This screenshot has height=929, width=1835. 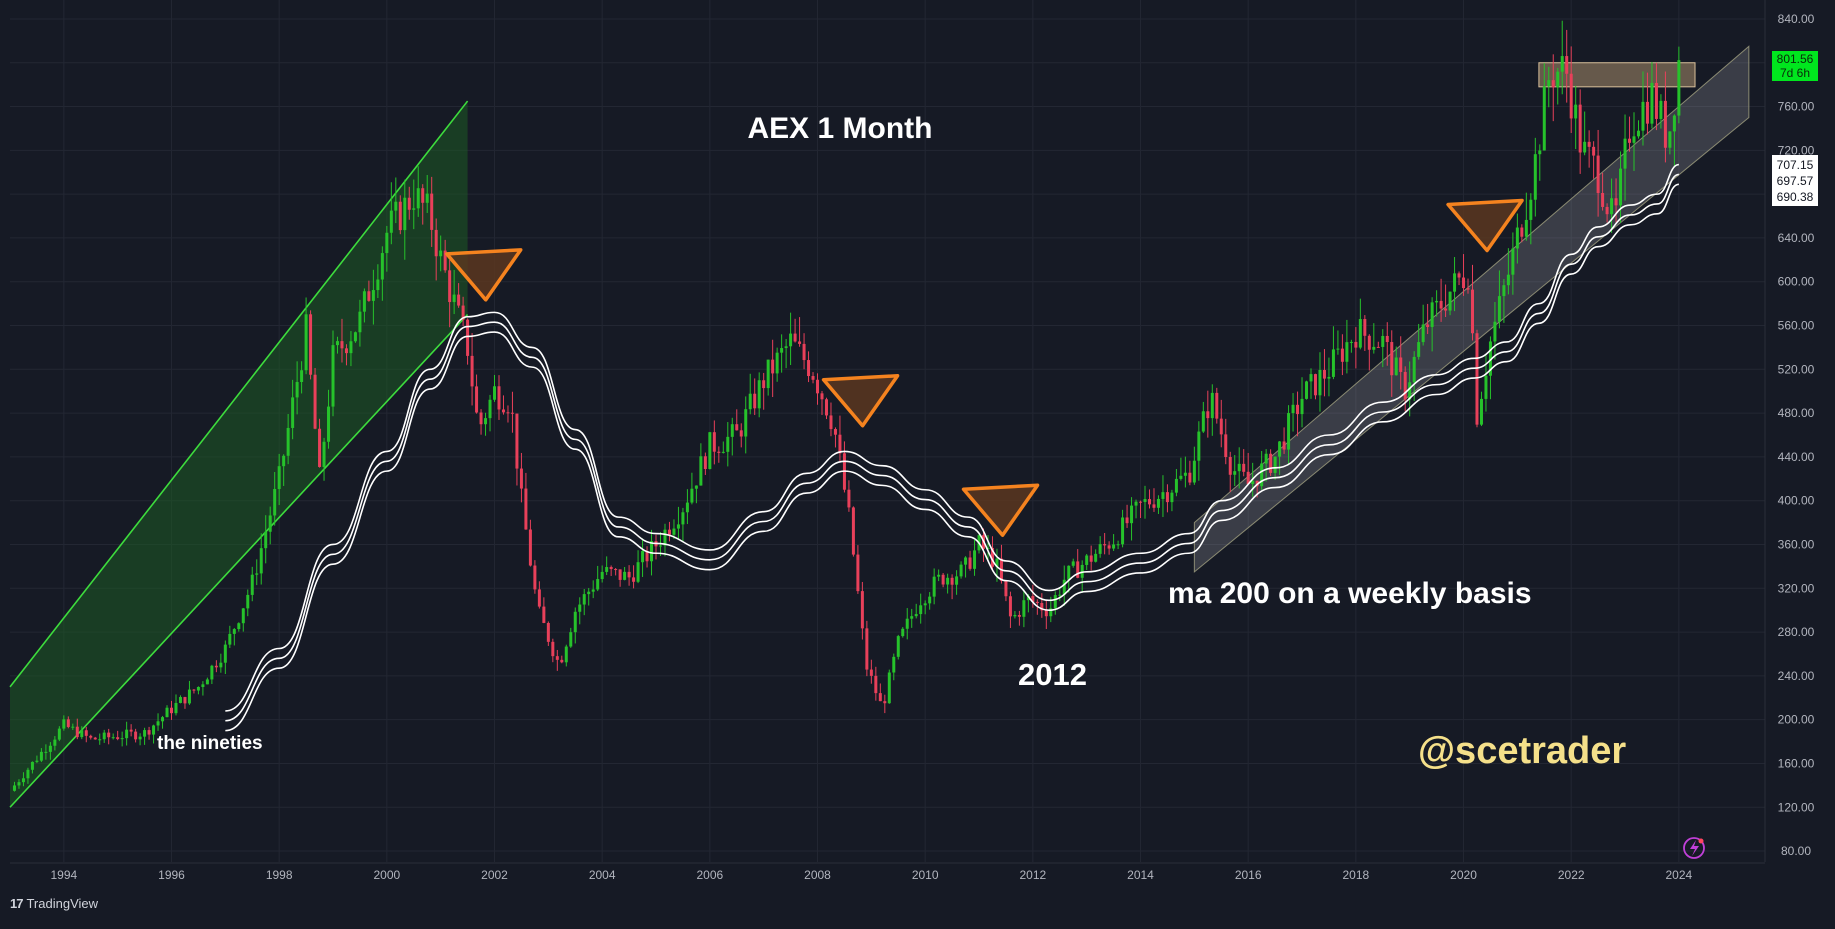 What do you see at coordinates (494, 875) in the screenshot?
I see `x-tick-label: 2002` at bounding box center [494, 875].